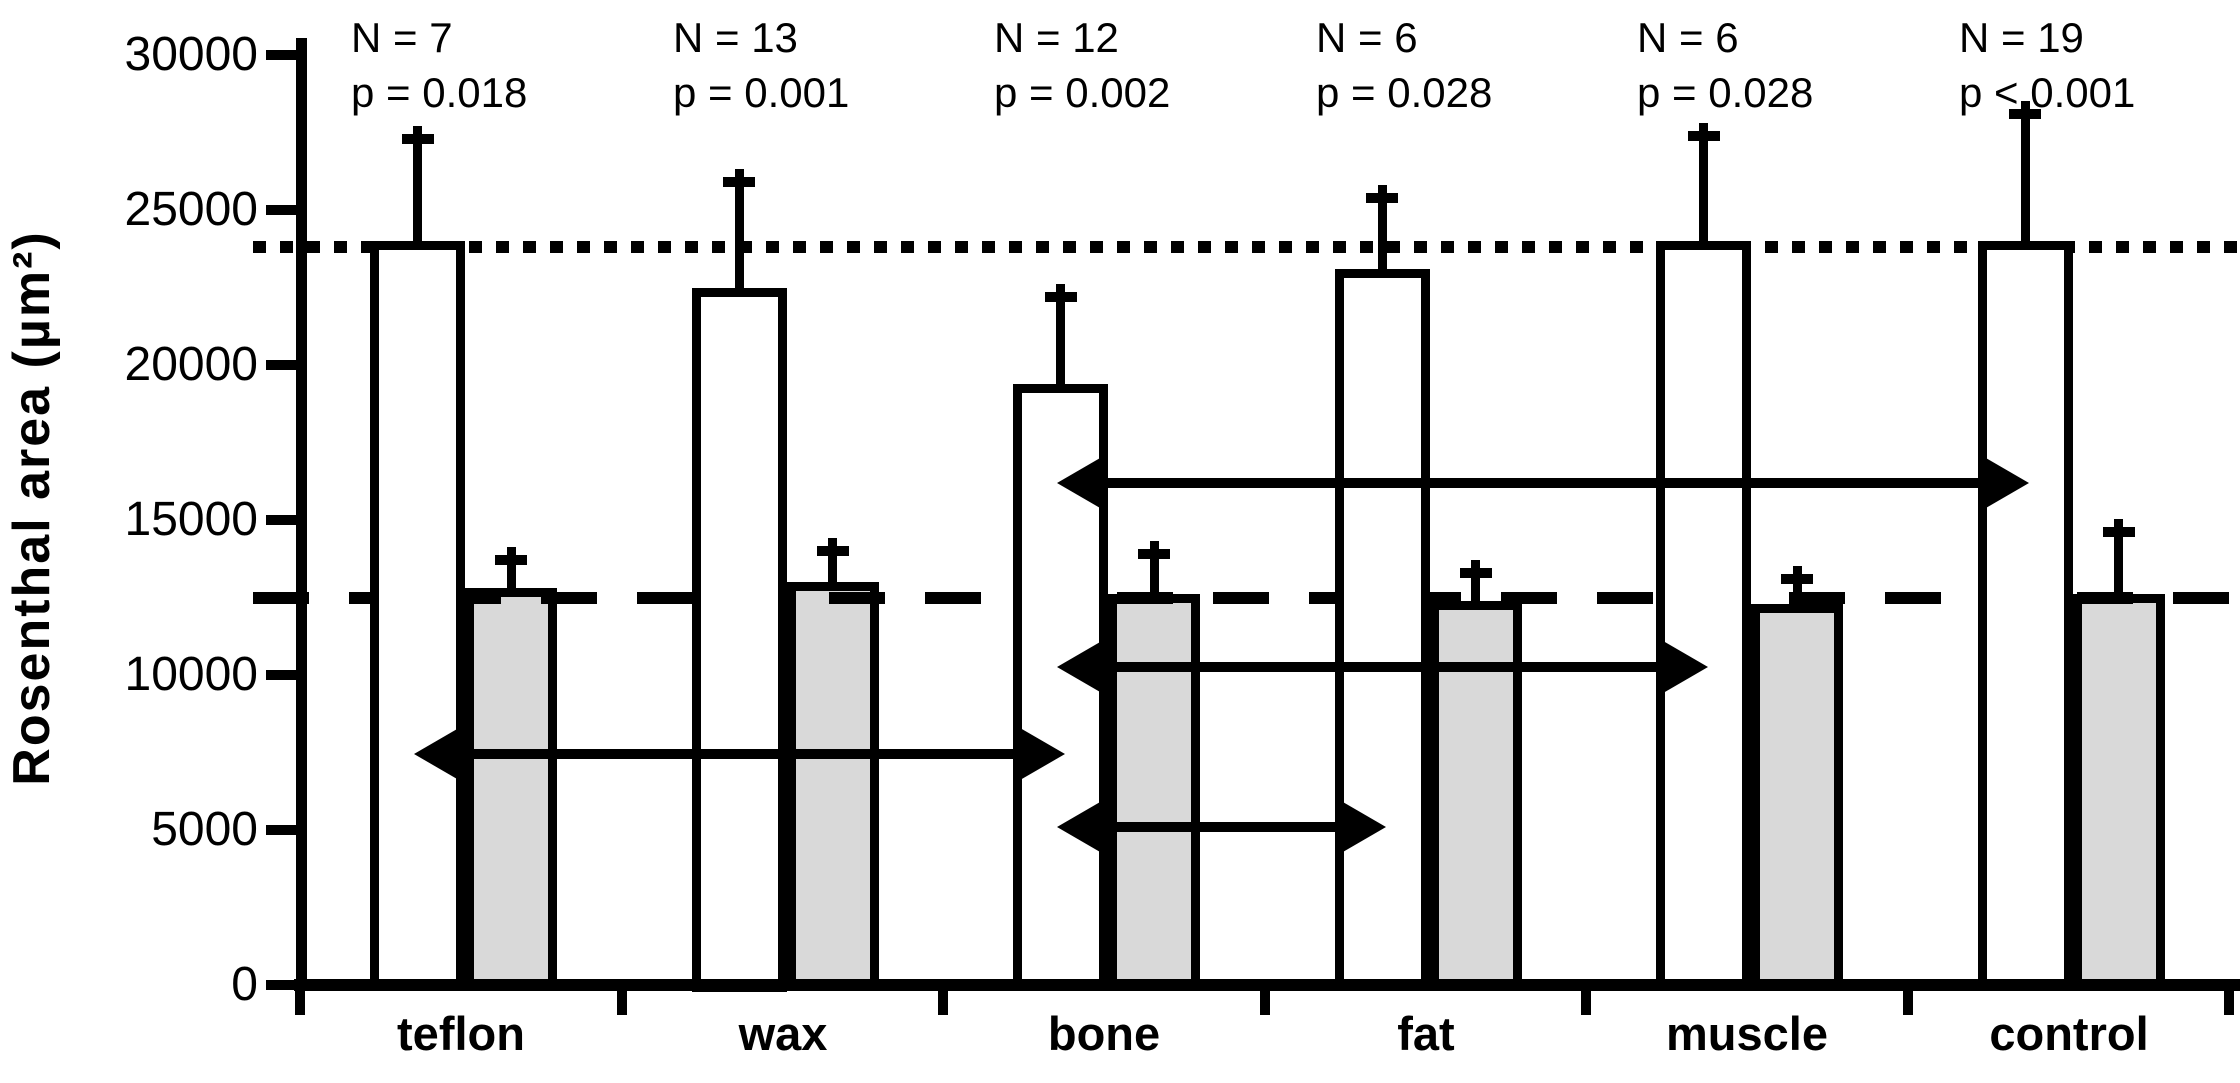 Image resolution: width=2240 pixels, height=1083 pixels. Describe the element at coordinates (1382, 228) in the screenshot. I see `error-bar-line-white-fat` at that location.